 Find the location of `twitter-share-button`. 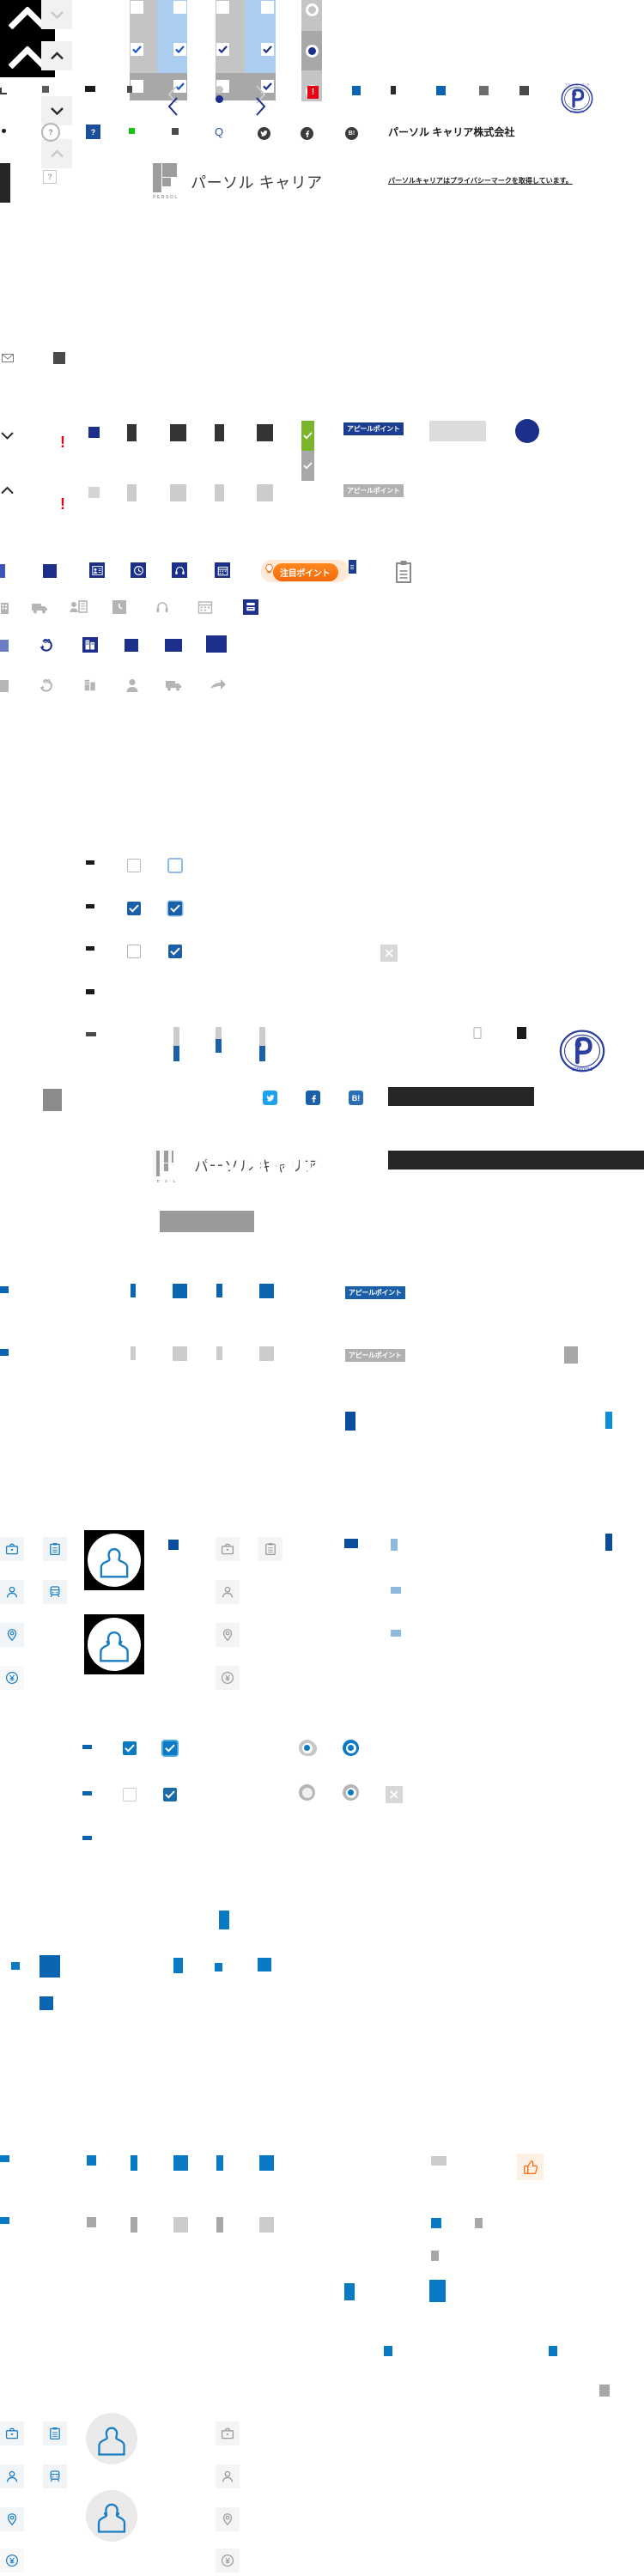

twitter-share-button is located at coordinates (270, 1098).